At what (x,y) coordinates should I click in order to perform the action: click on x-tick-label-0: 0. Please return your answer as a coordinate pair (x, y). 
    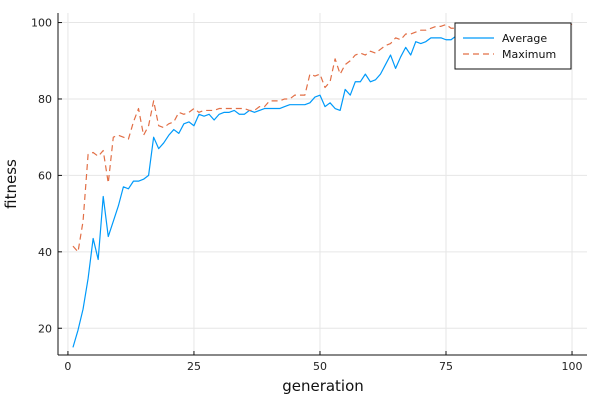
    Looking at the image, I should click on (67, 366).